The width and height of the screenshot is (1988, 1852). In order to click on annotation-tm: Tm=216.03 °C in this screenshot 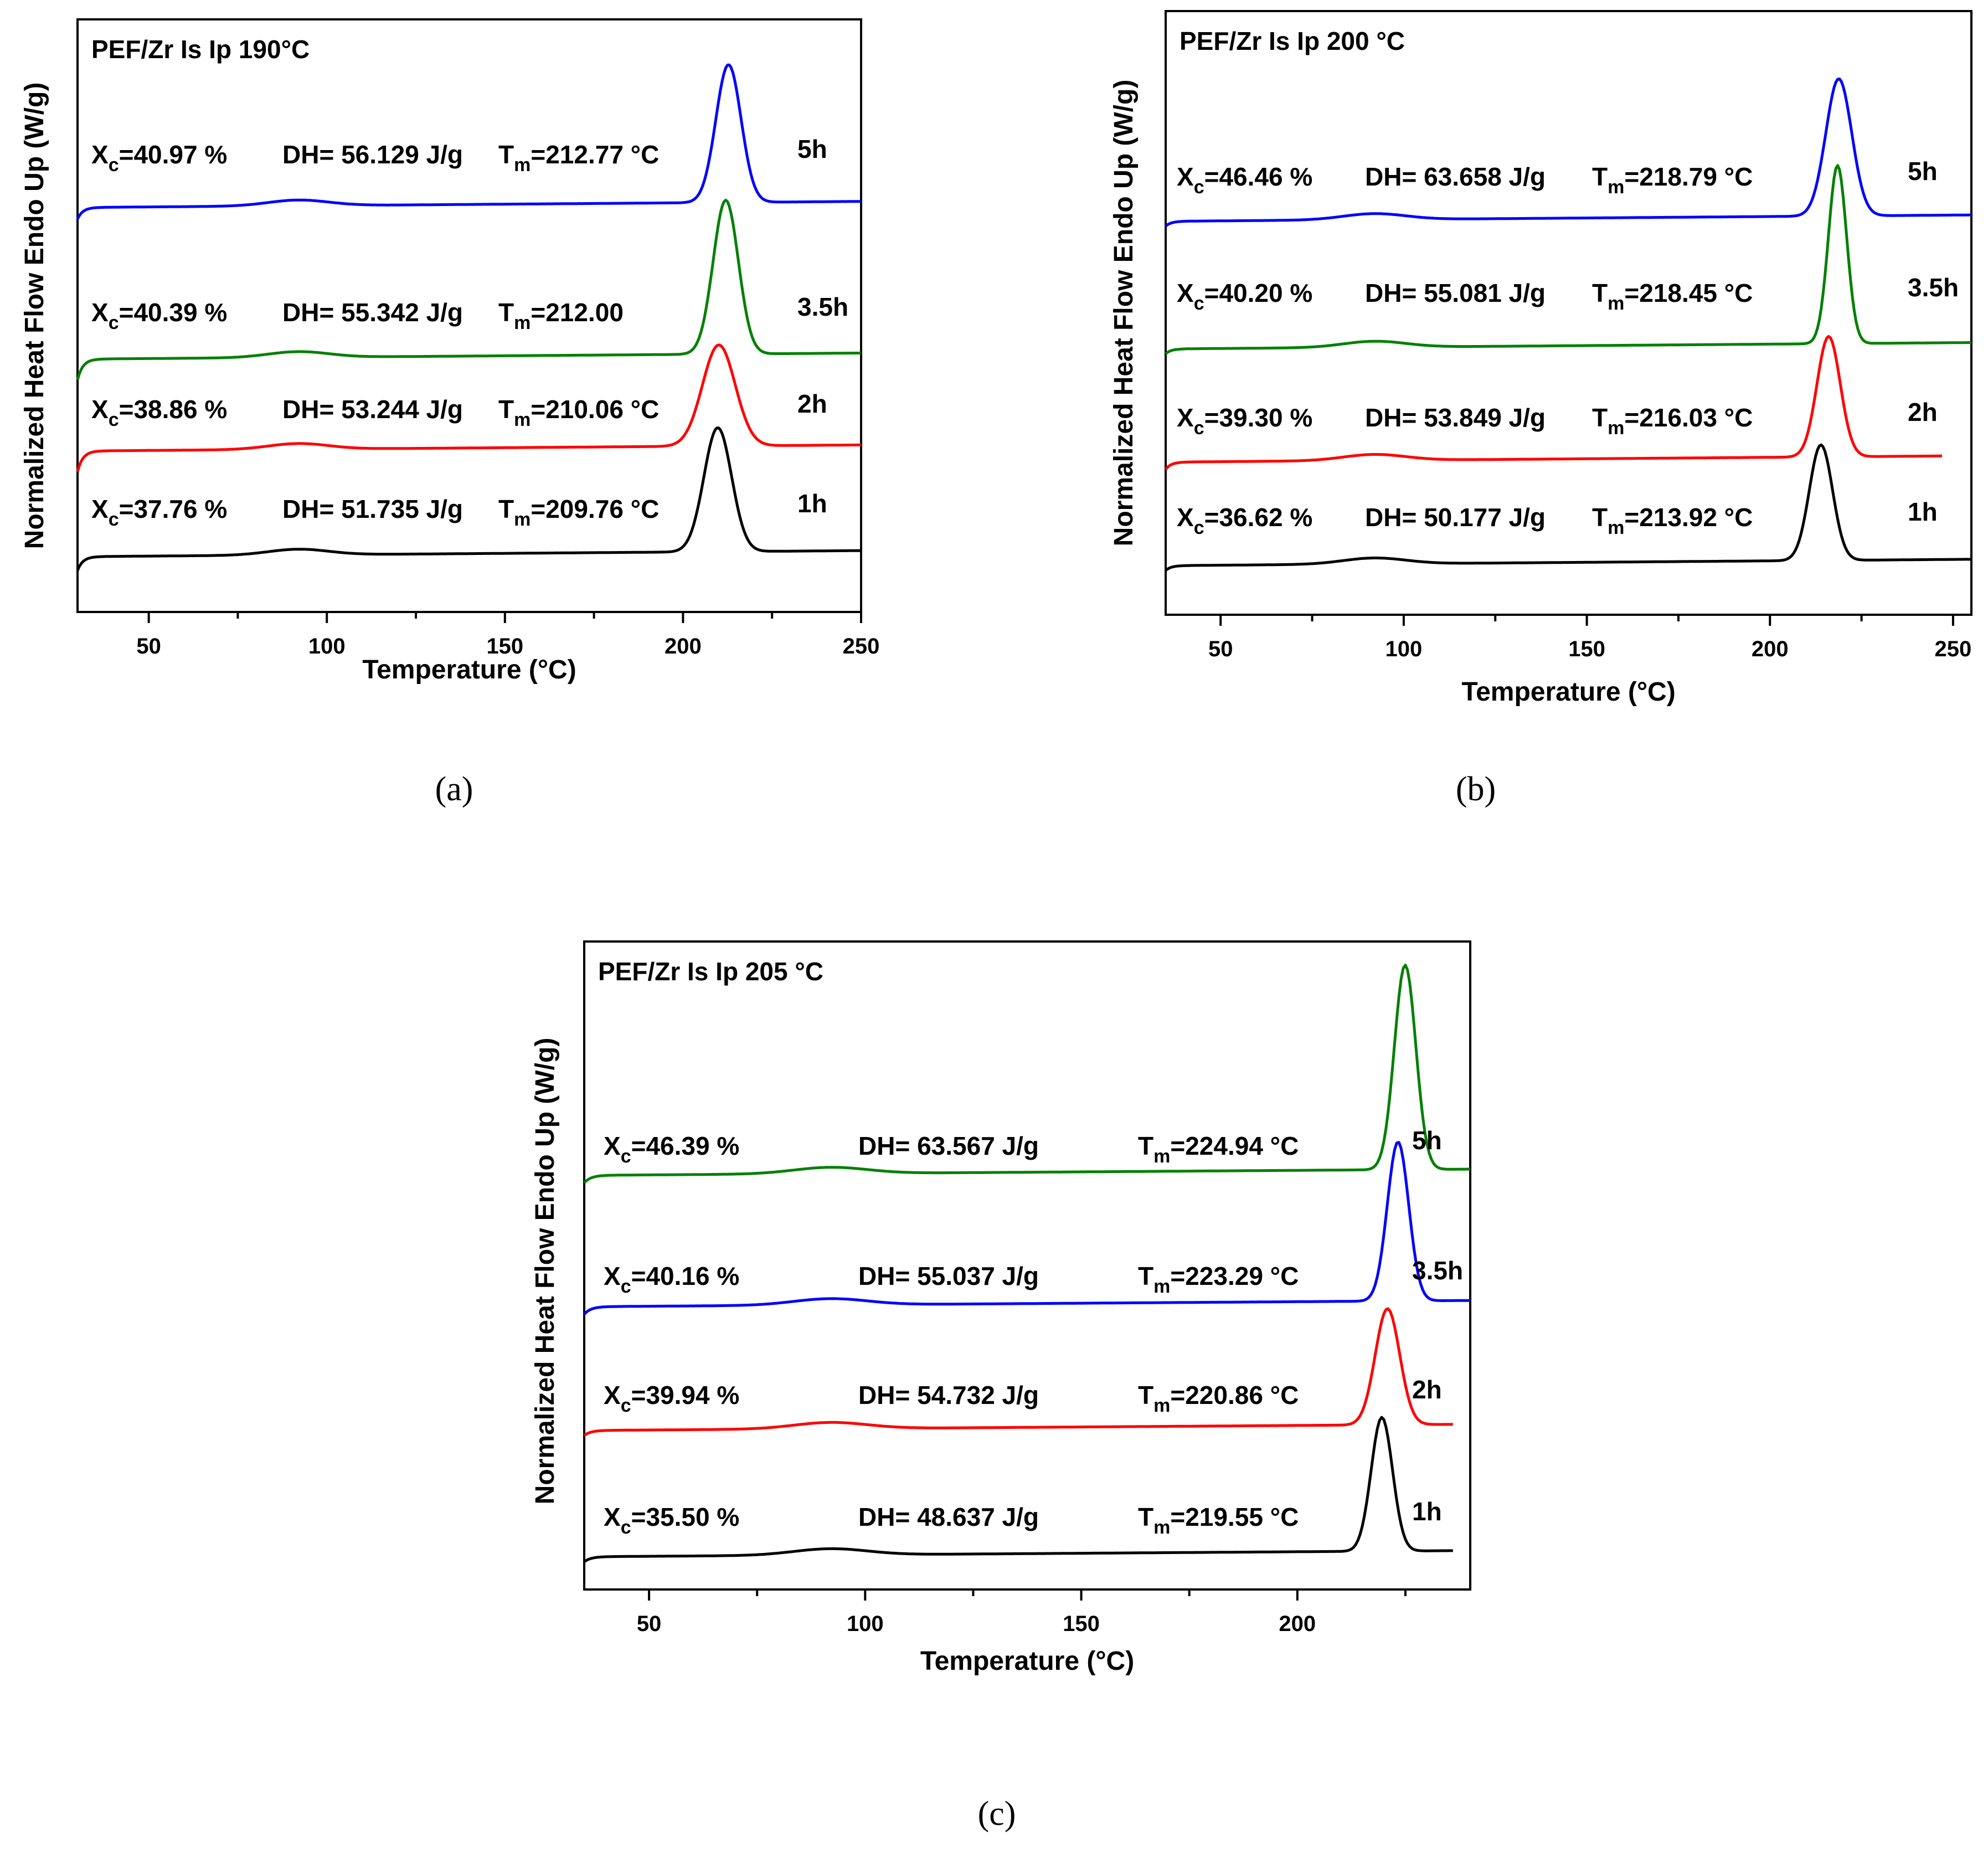, I will do `click(1673, 421)`.